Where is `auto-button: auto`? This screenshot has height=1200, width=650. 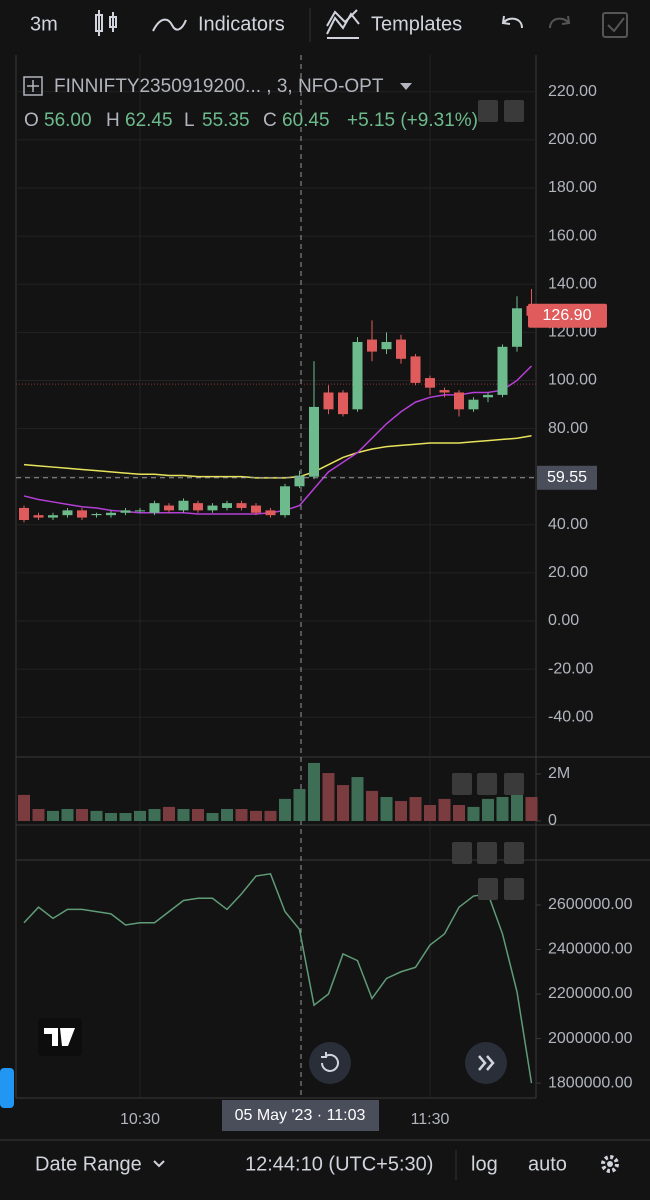
auto-button: auto is located at coordinates (547, 1164).